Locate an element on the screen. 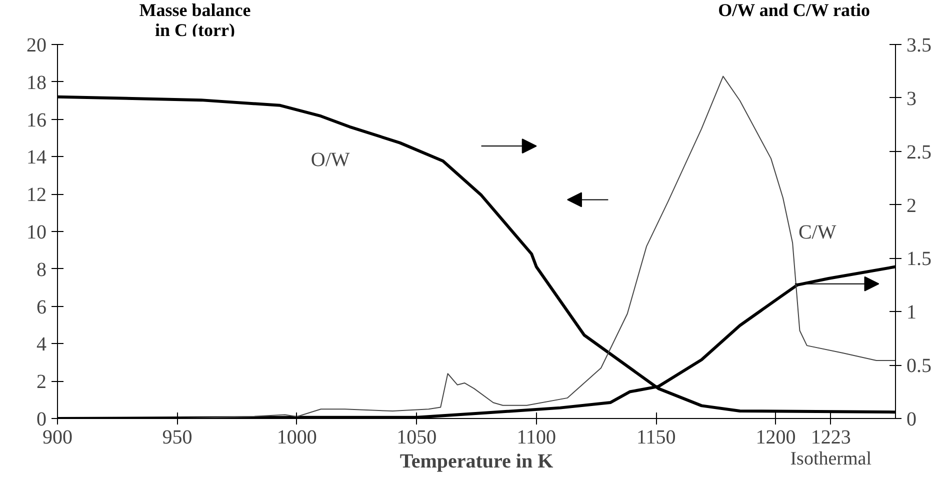 The height and width of the screenshot is (478, 949). x-tick-label: 1050 is located at coordinates (416, 437).